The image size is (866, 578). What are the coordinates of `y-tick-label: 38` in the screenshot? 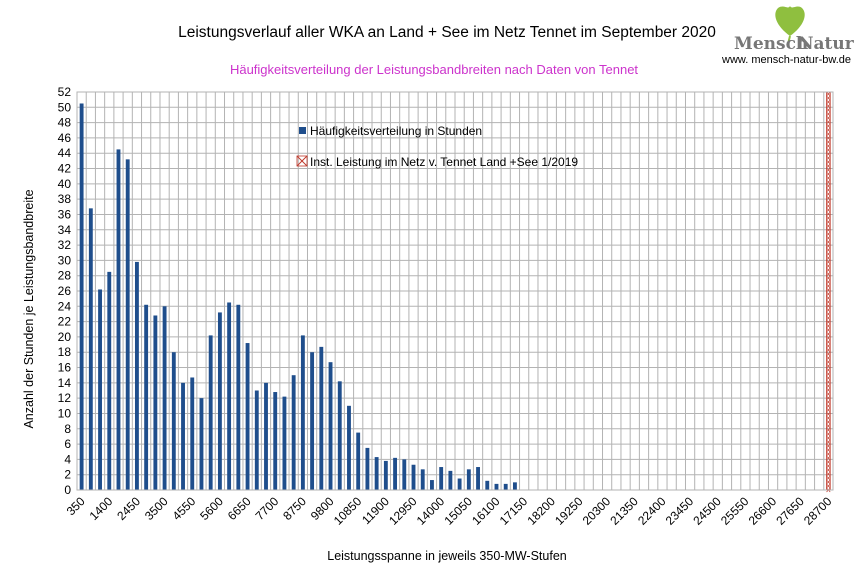 It's located at (65, 199).